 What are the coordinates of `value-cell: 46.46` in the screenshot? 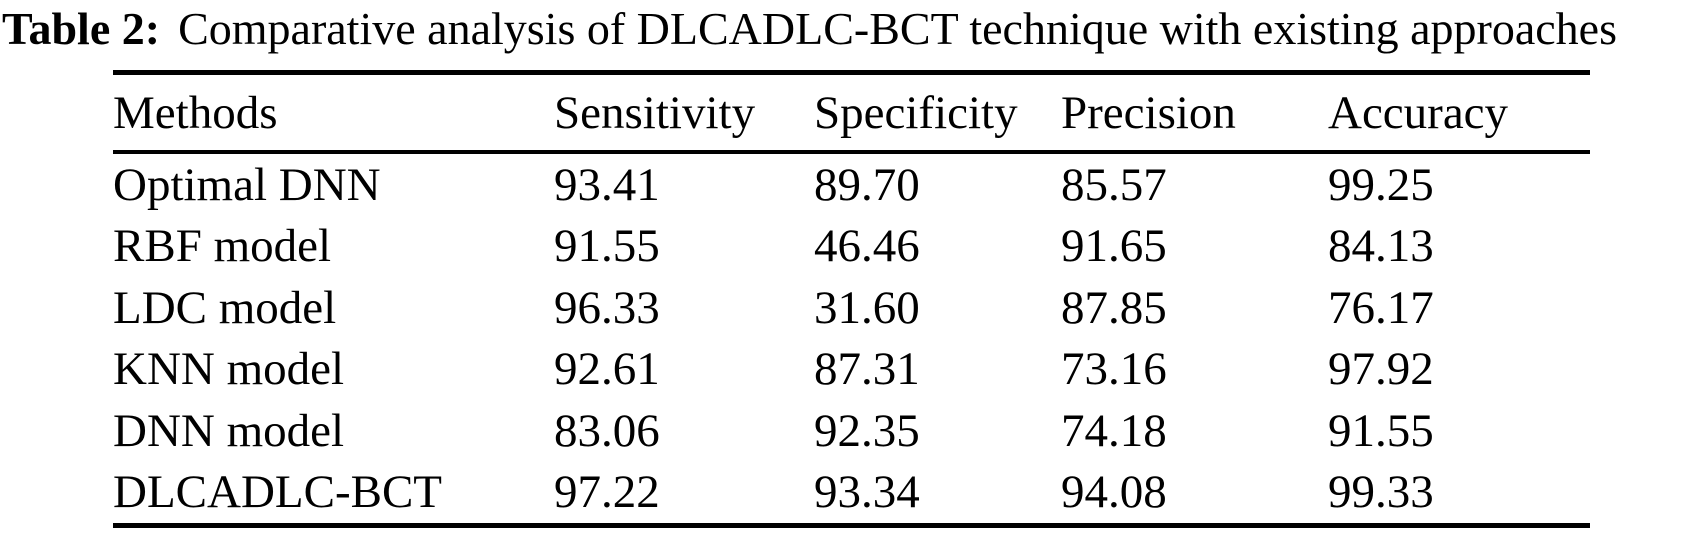 It's located at (867, 246).